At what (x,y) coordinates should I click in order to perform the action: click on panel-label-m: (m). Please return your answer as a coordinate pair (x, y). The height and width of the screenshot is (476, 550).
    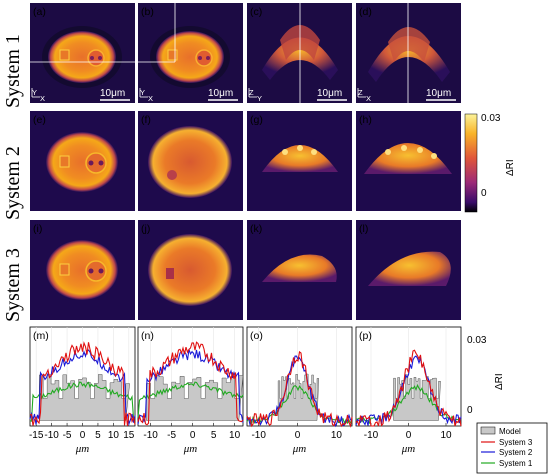
    Looking at the image, I should click on (41, 336).